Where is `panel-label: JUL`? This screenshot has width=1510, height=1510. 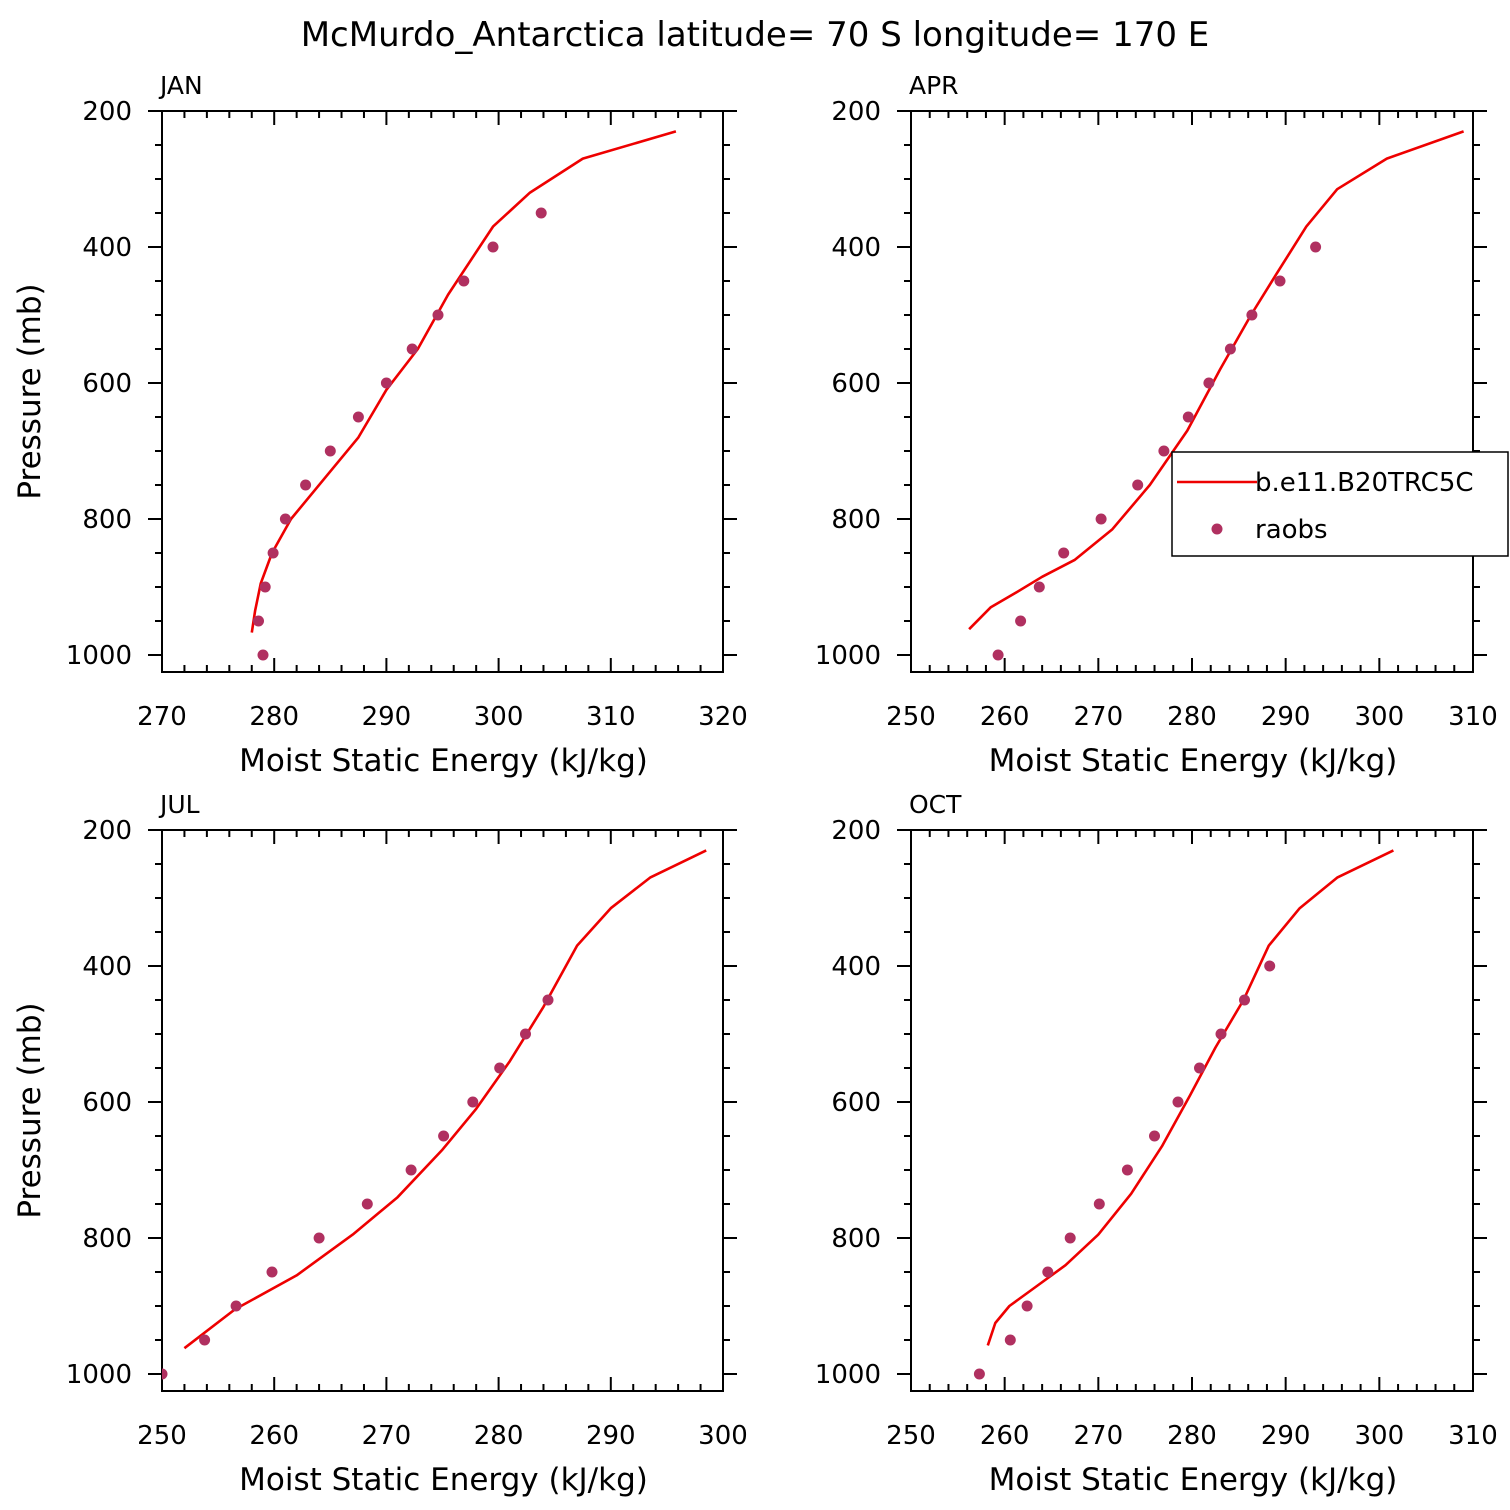
panel-label: JUL is located at coordinates (179, 804).